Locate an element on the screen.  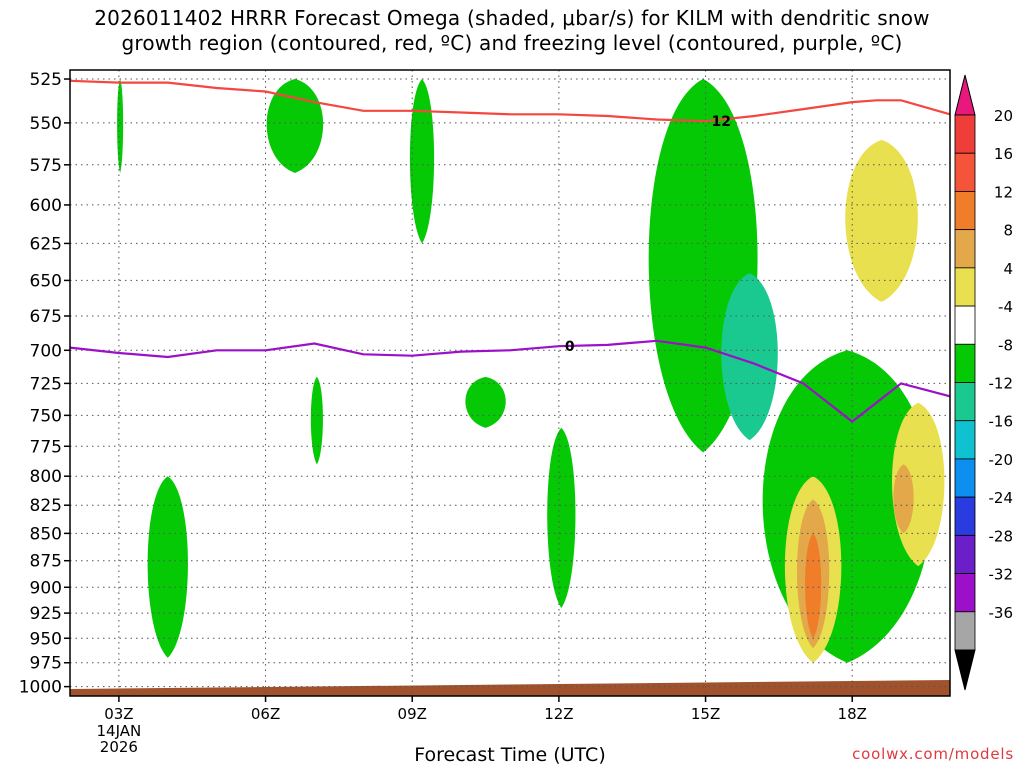
y-tick-label: 850 is located at coordinates (46, 534).